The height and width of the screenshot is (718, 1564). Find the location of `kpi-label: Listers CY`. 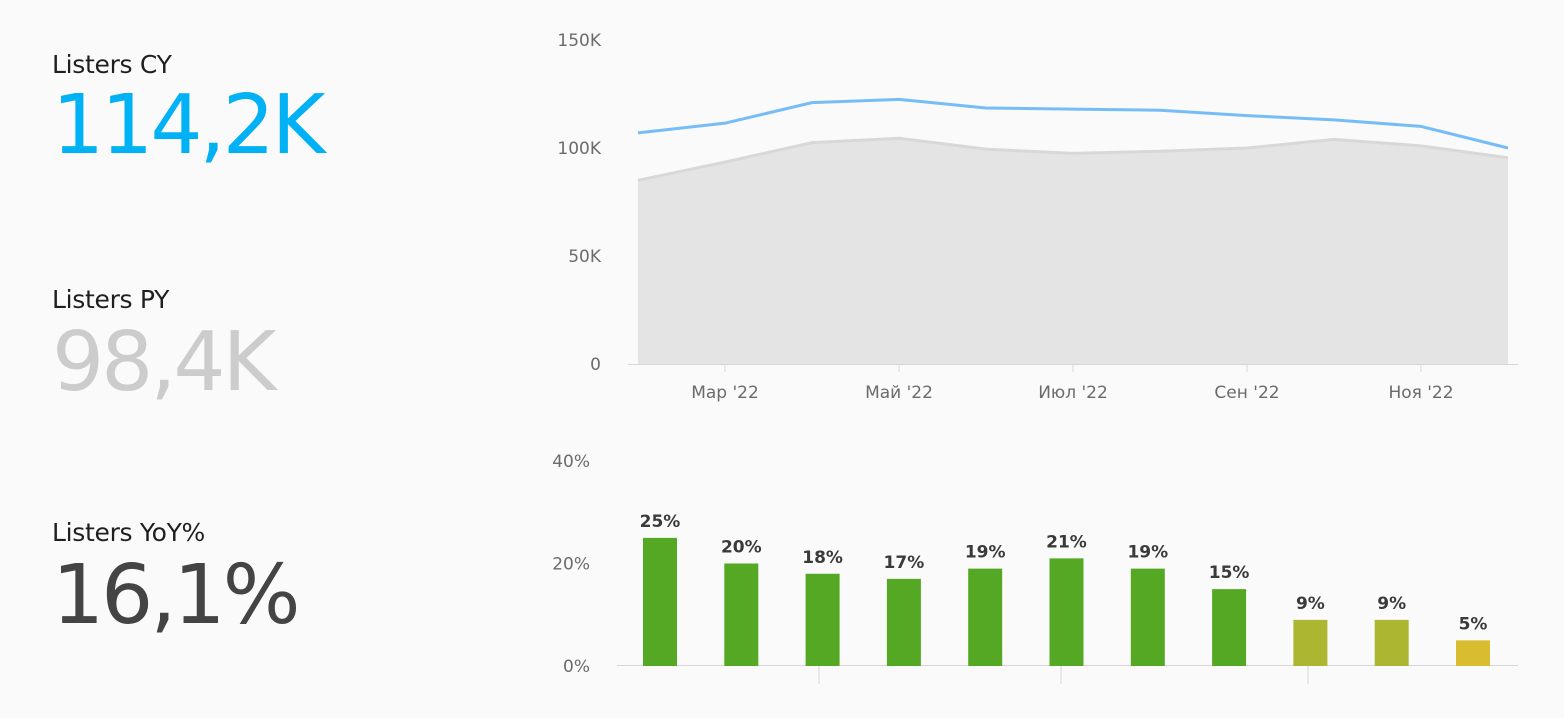

kpi-label: Listers CY is located at coordinates (112, 64).